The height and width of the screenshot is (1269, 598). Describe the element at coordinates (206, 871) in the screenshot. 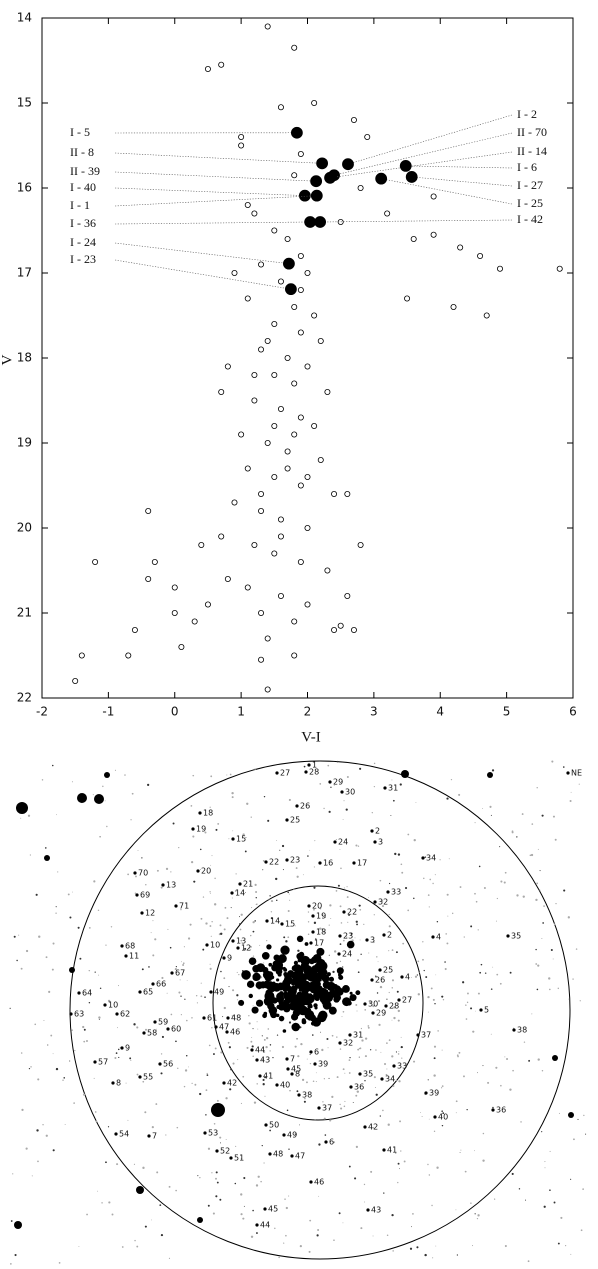

I see `star-label: 20` at that location.